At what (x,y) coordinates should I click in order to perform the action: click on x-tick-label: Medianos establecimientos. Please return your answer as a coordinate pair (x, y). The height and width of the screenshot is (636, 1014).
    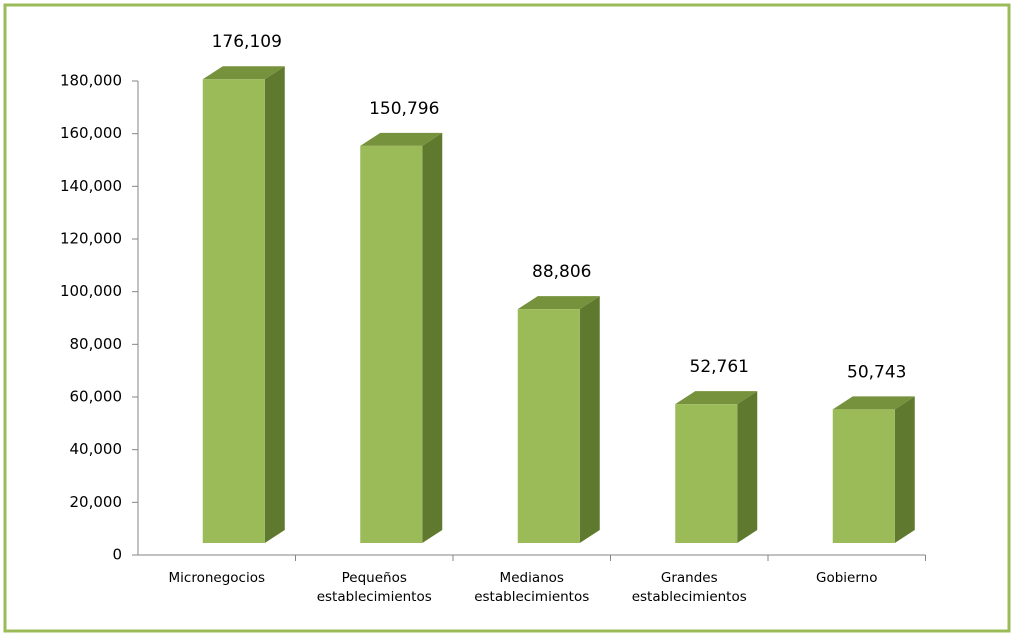
    Looking at the image, I should click on (532, 587).